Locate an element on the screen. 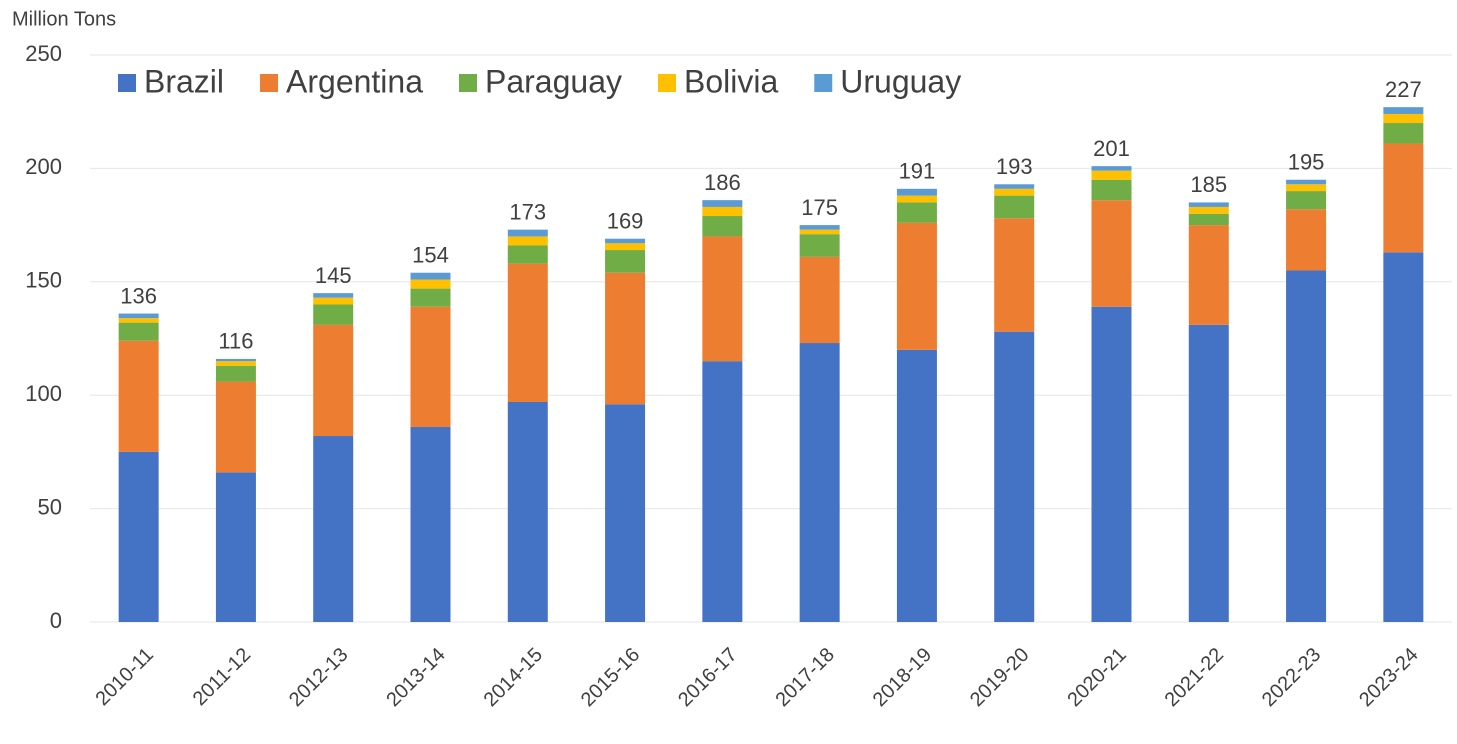 This screenshot has width=1457, height=744. y-axis-label: Million Tons is located at coordinates (64, 19).